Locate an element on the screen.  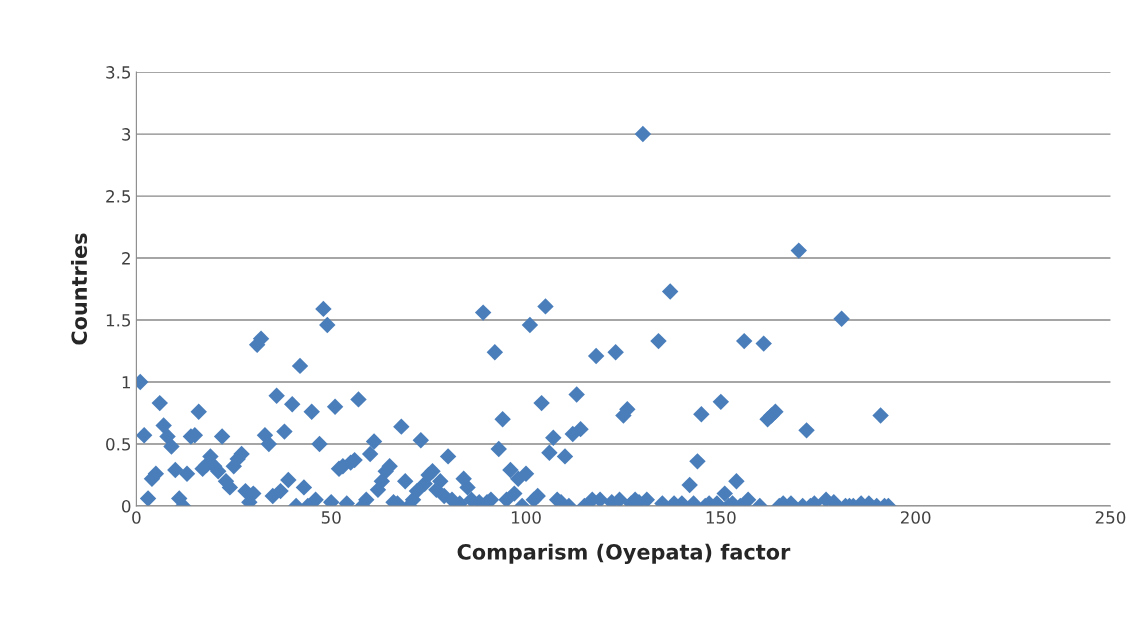
y-tick-label: 3.5 is located at coordinates (118, 72).